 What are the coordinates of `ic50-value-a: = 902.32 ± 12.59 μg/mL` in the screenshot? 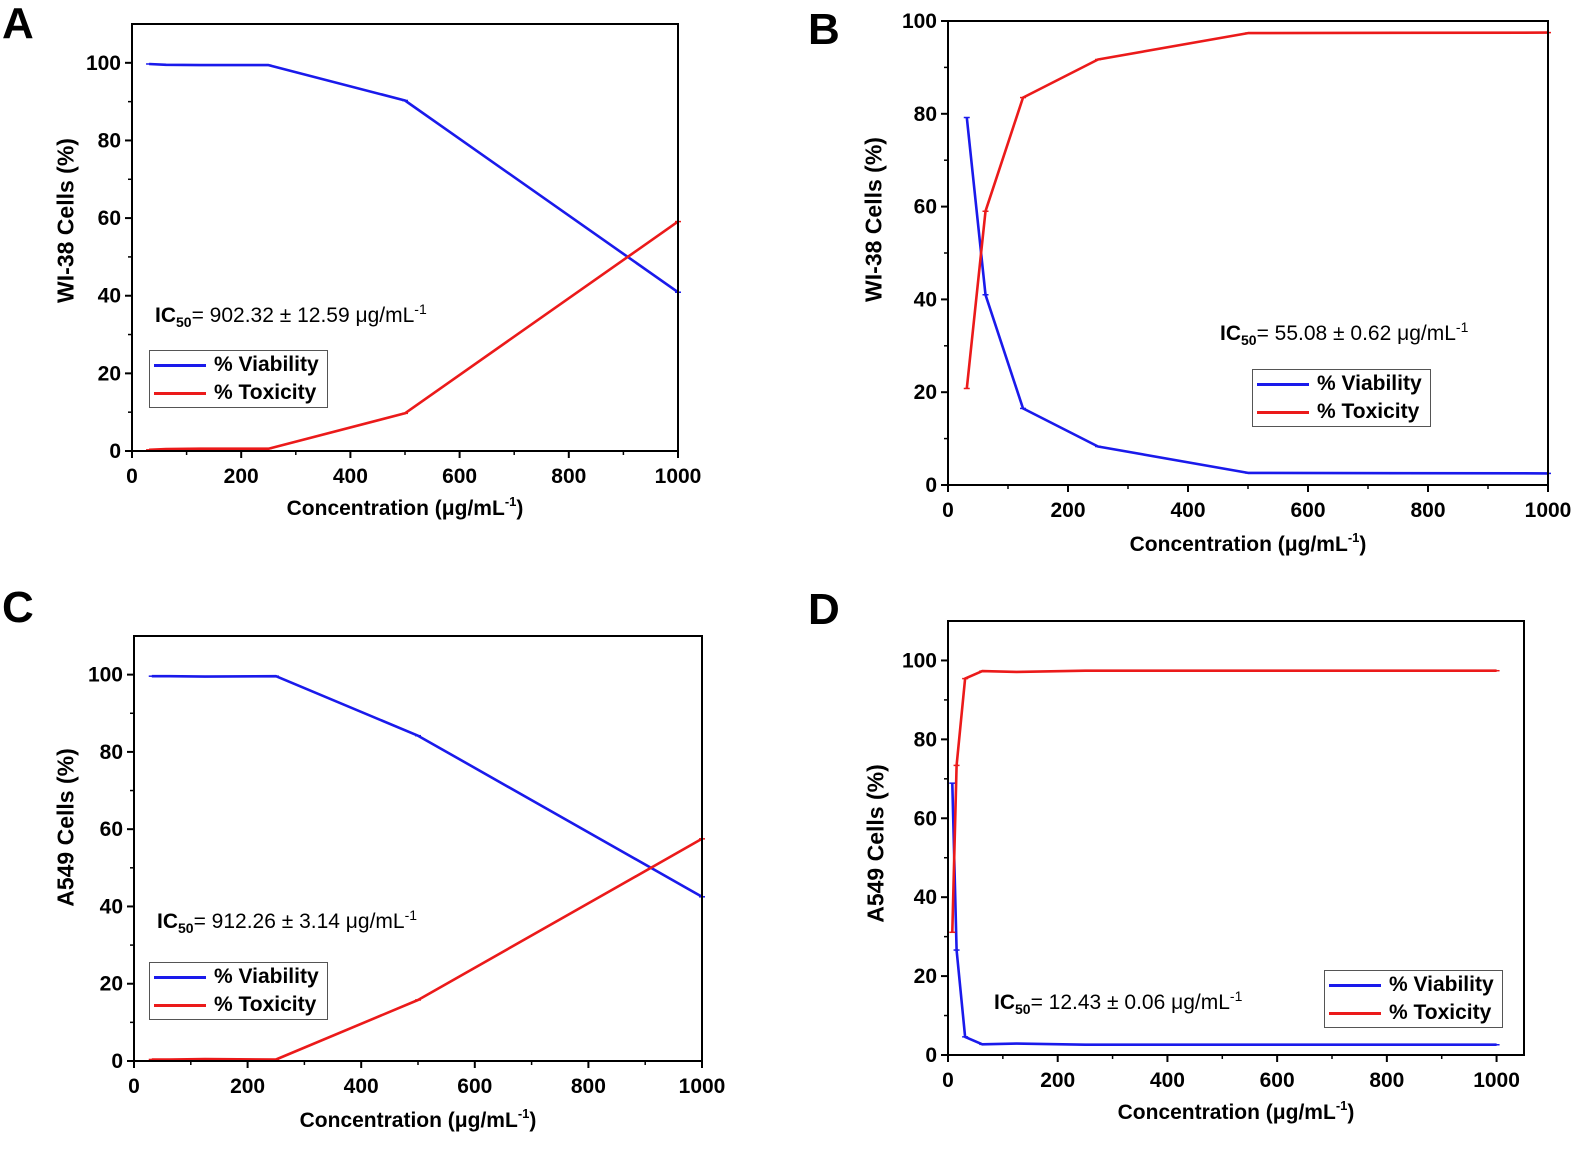 It's located at (303, 315).